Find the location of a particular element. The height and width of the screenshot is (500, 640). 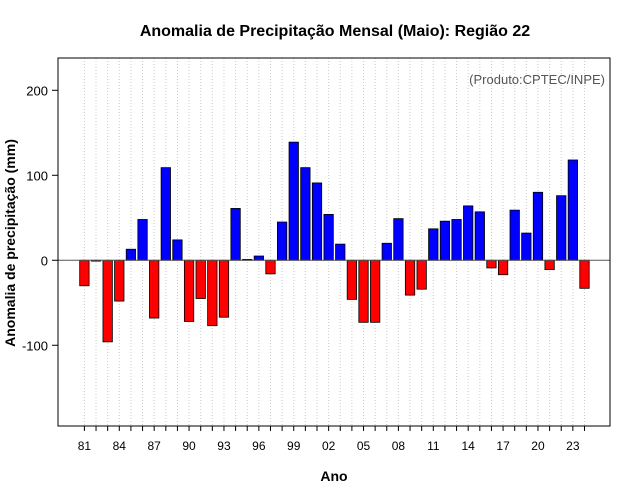

bar-1983 is located at coordinates (107, 301).